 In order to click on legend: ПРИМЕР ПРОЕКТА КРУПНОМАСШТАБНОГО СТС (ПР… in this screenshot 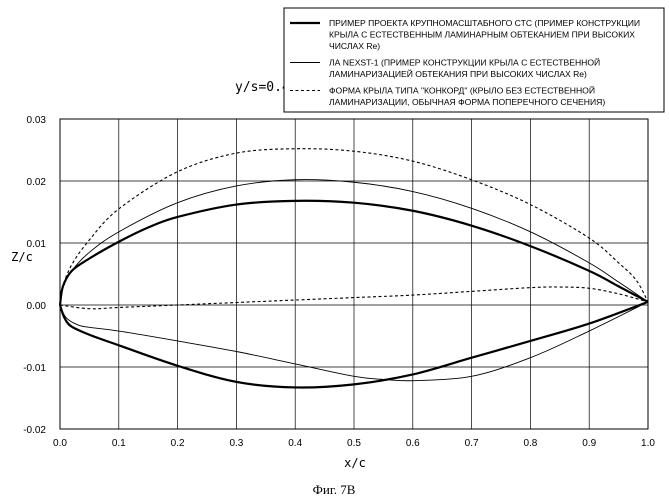, I will do `click(474, 60)`.